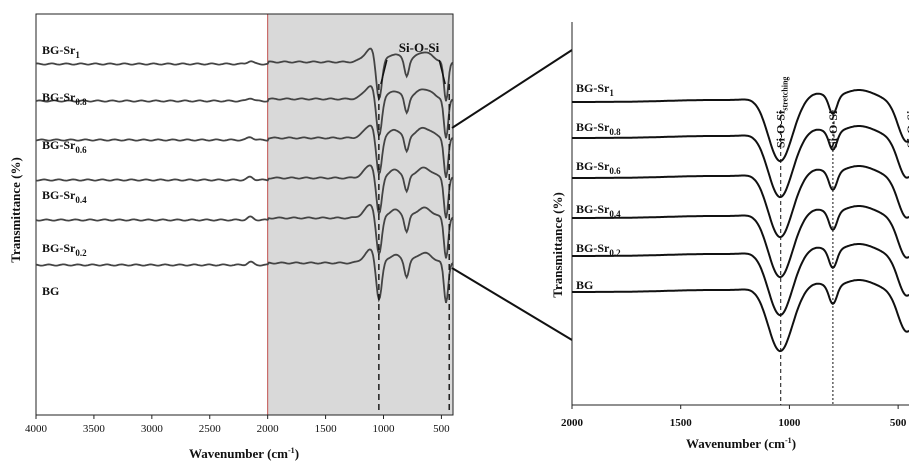 The height and width of the screenshot is (463, 909). What do you see at coordinates (94, 429) in the screenshot?
I see `x-tick-label: 3500` at bounding box center [94, 429].